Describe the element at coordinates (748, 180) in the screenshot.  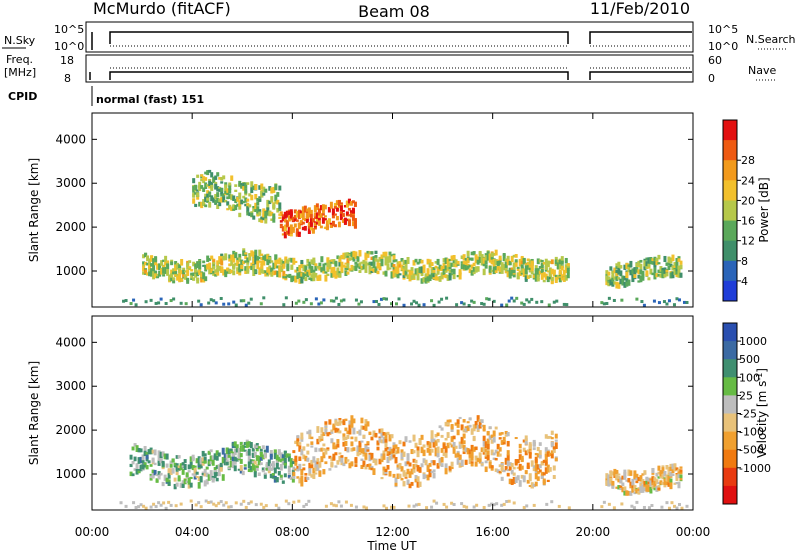
I see `power-colorbar-label-5: 24` at that location.